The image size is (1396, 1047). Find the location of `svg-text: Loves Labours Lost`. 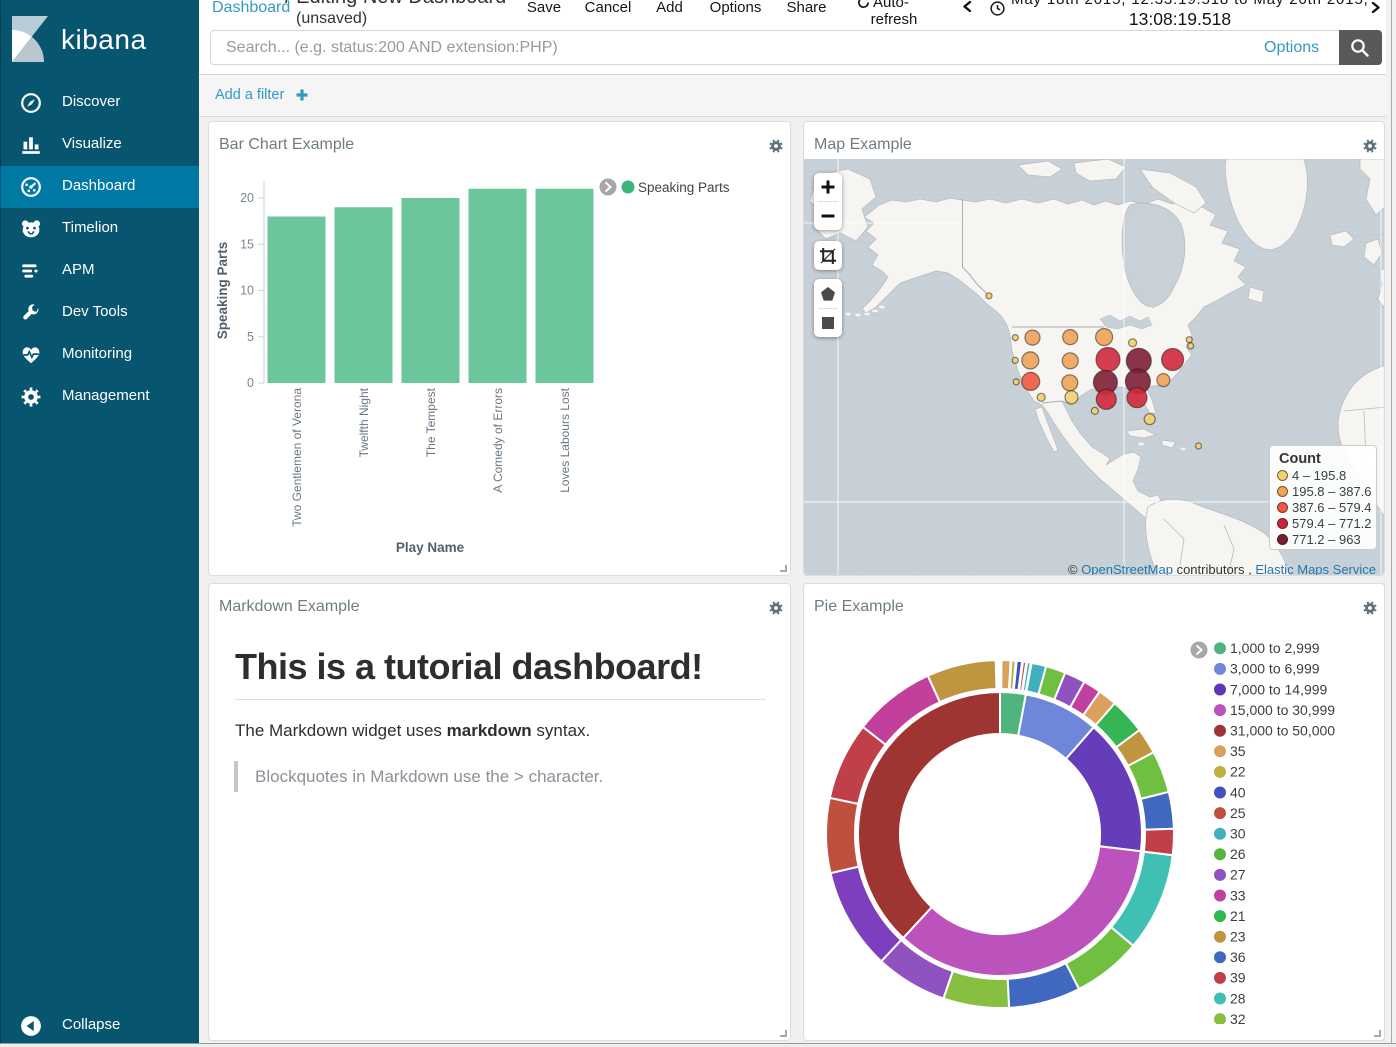

svg-text: Loves Labours Lost is located at coordinates (565, 439).